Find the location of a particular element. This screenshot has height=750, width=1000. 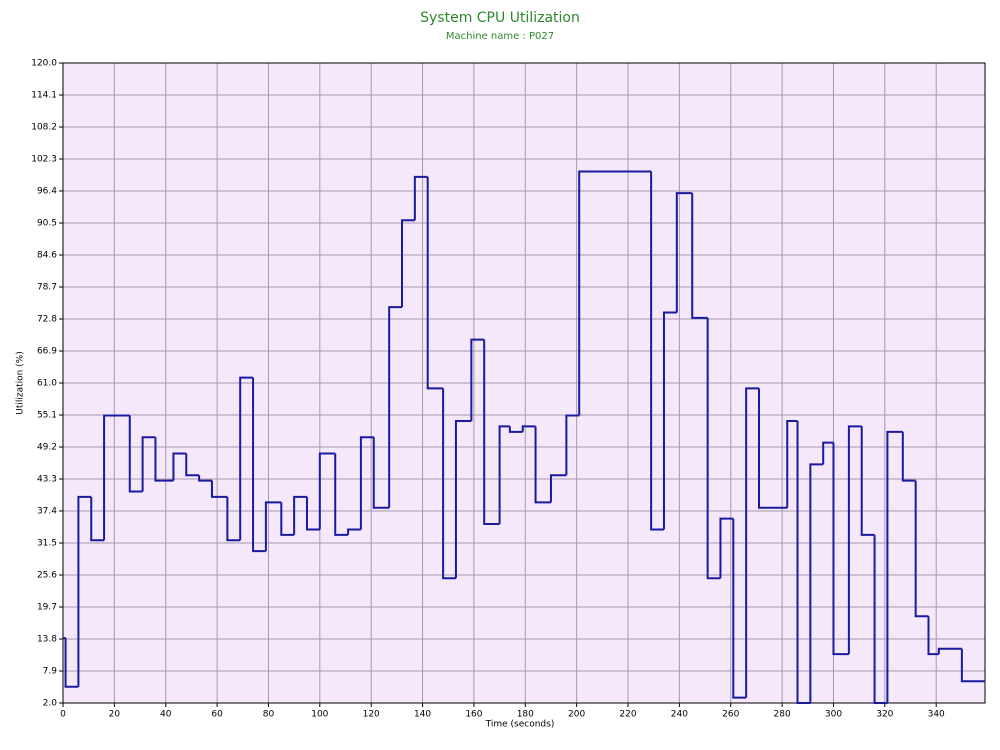

x-tick-label: 80 is located at coordinates (269, 715).